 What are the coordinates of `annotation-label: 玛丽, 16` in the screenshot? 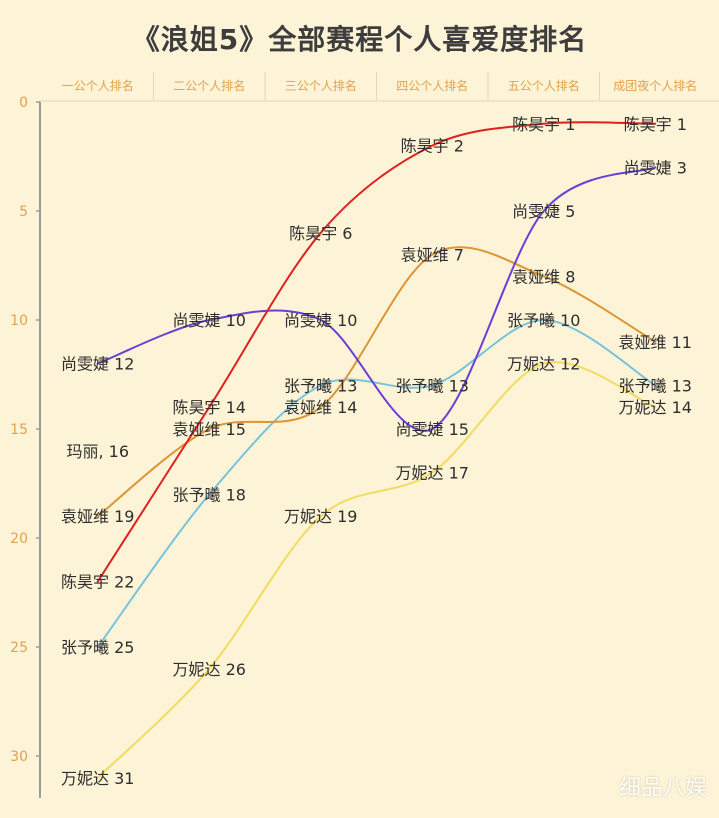 It's located at (97, 451).